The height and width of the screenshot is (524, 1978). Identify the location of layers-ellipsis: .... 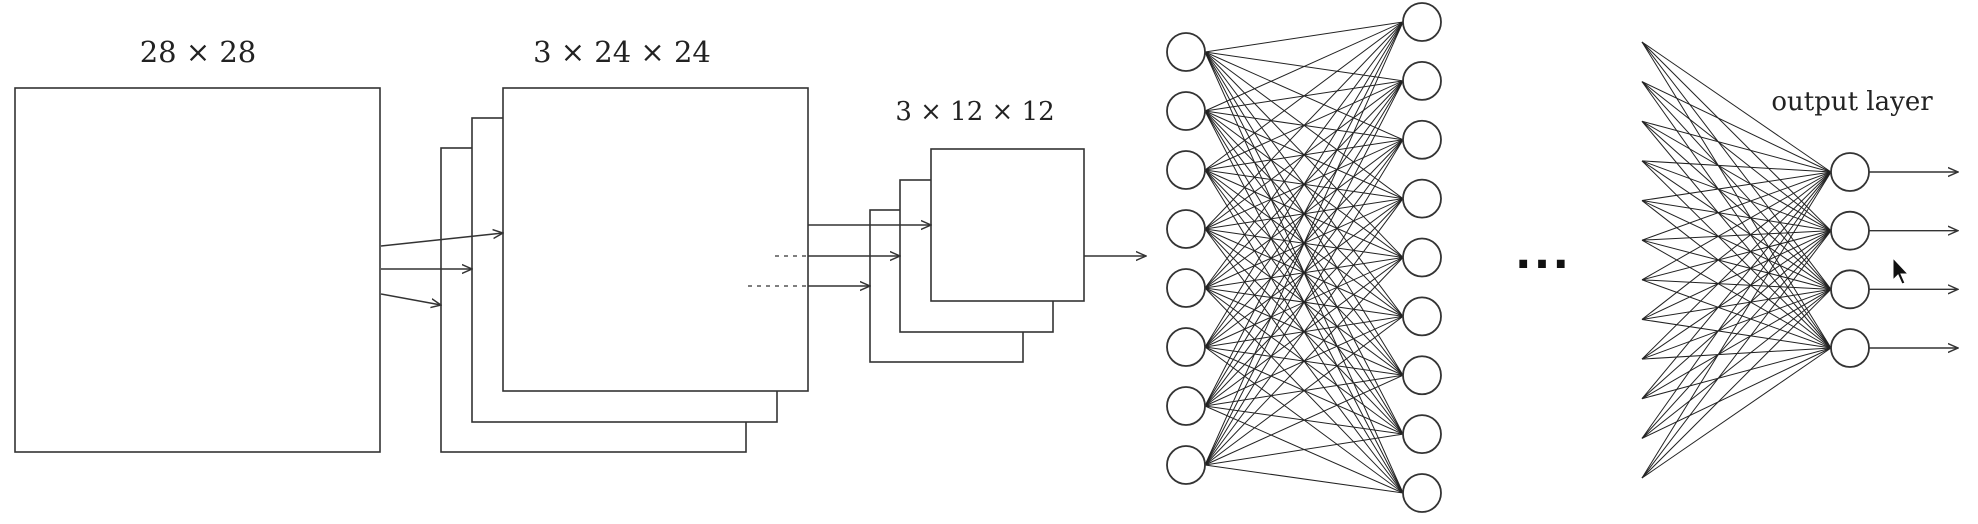
(1543, 253).